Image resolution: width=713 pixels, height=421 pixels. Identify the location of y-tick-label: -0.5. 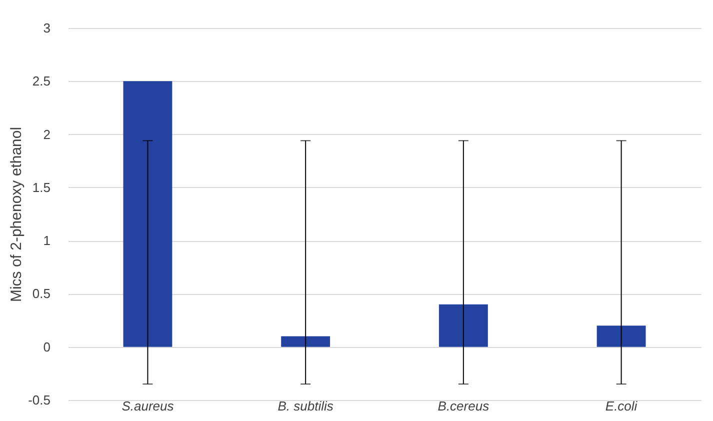
(39, 400).